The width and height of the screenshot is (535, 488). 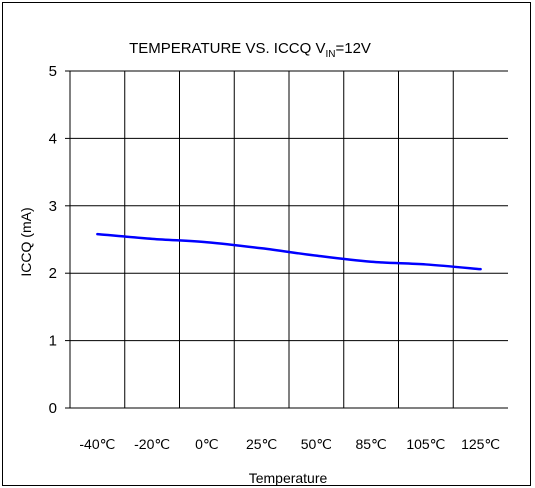 I want to click on x-axis-label: Temperature, so click(x=288, y=478).